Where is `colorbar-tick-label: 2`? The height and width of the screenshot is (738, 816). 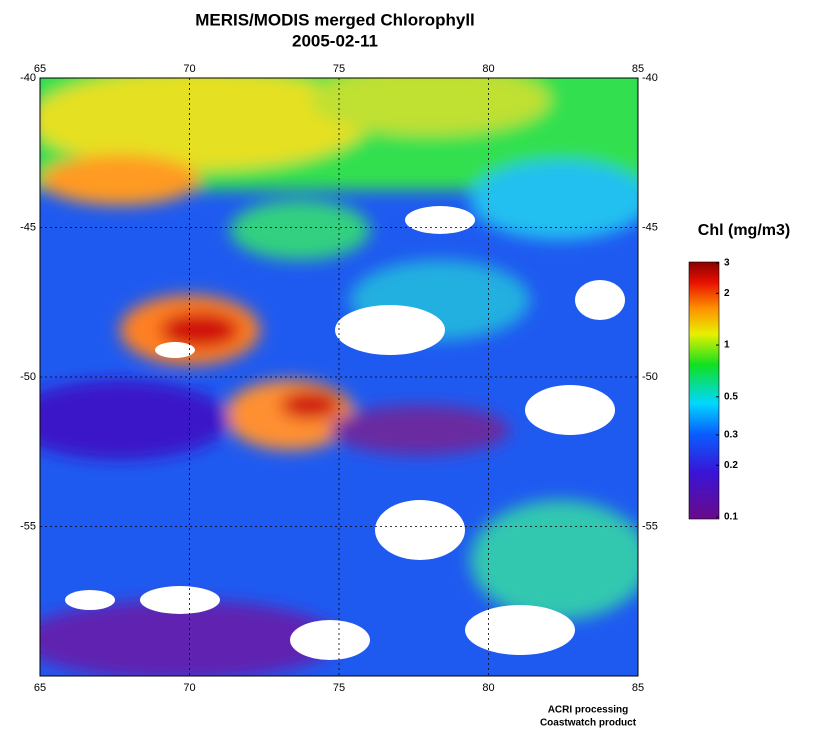
colorbar-tick-label: 2 is located at coordinates (727, 293).